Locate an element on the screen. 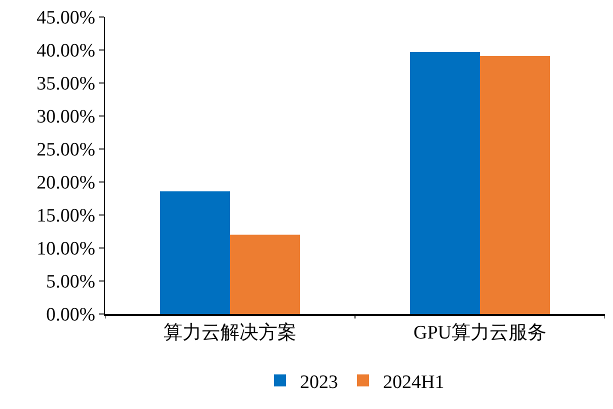 Image resolution: width=613 pixels, height=409 pixels. y-tick-label: 25.00% is located at coordinates (66, 150).